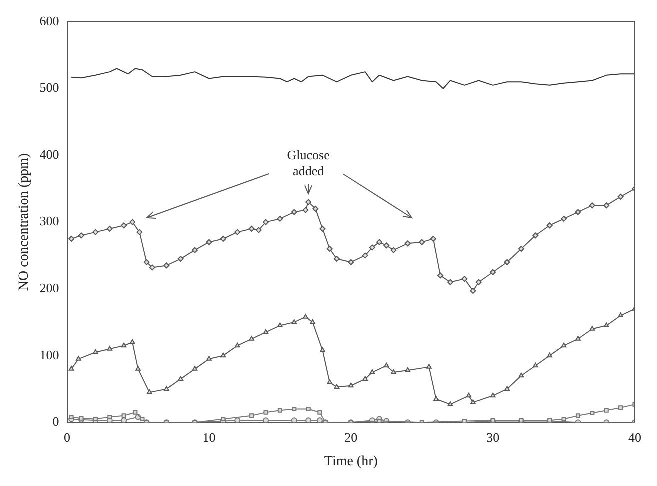 Image resolution: width=657 pixels, height=486 pixels. I want to click on y-tick-label: 300, so click(50, 221).